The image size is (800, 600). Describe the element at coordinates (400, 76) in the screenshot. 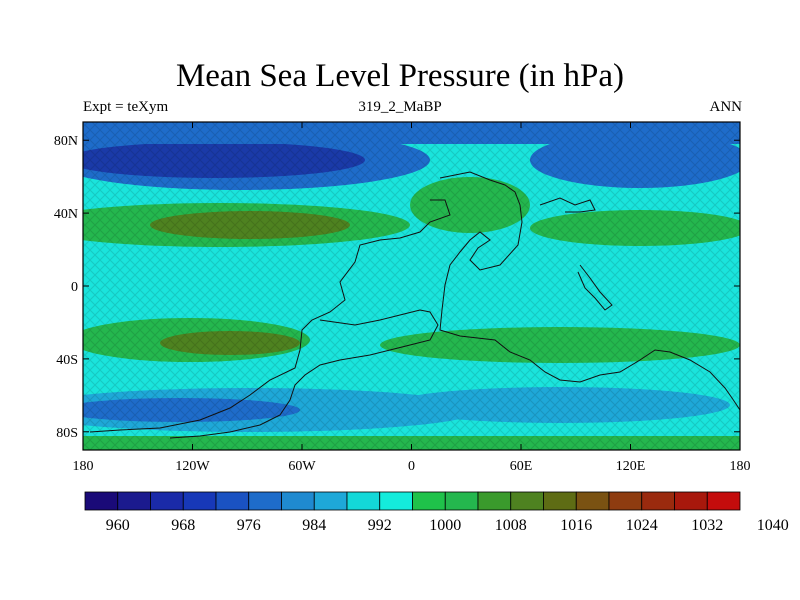

I see `plot-title: Mean Sea Level Pressure (in hPa)` at that location.